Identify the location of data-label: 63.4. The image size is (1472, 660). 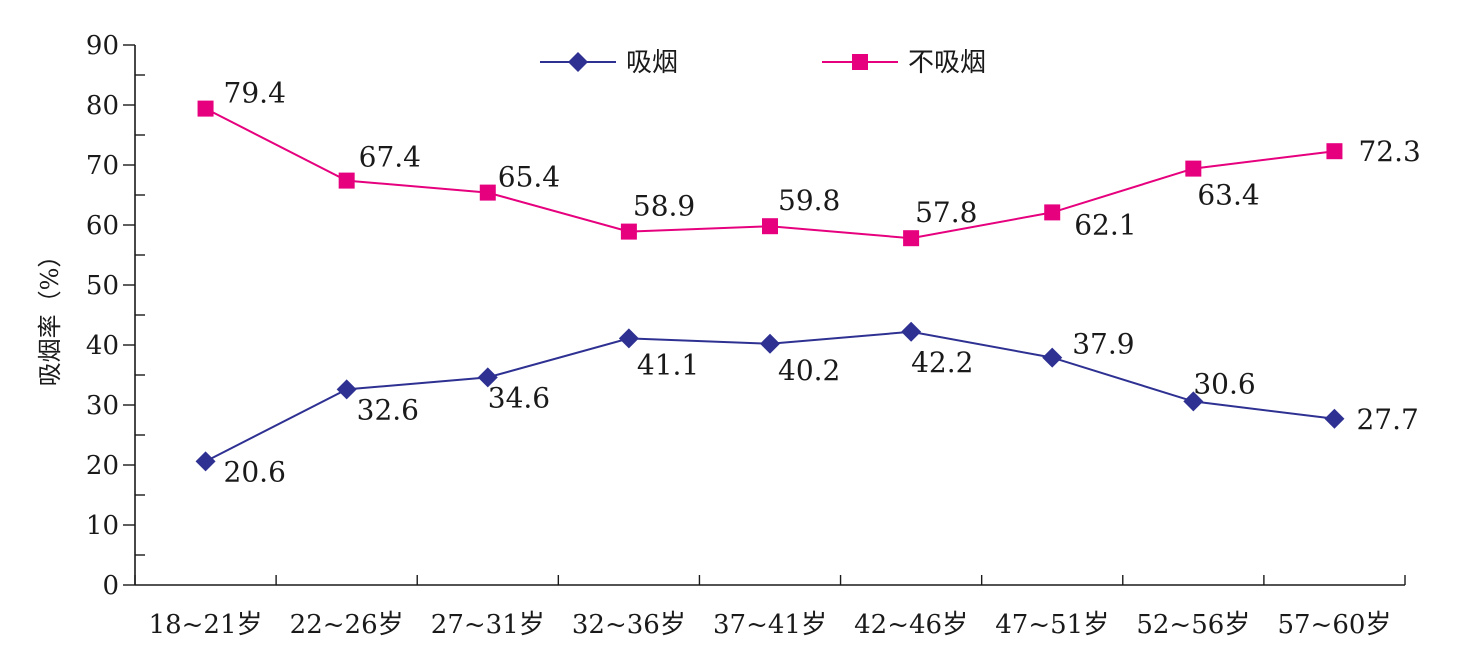
(1228, 195).